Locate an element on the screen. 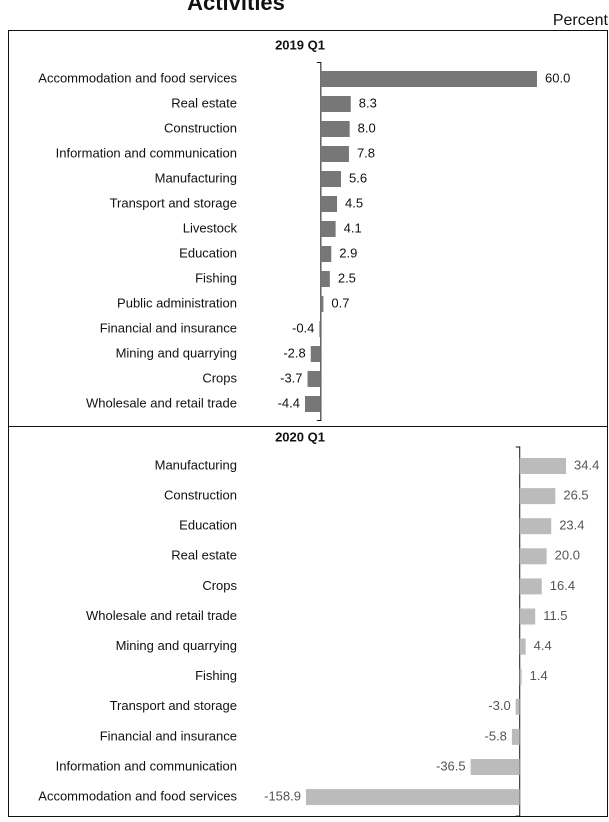 The height and width of the screenshot is (822, 609). value-label: 5.6 is located at coordinates (358, 177).